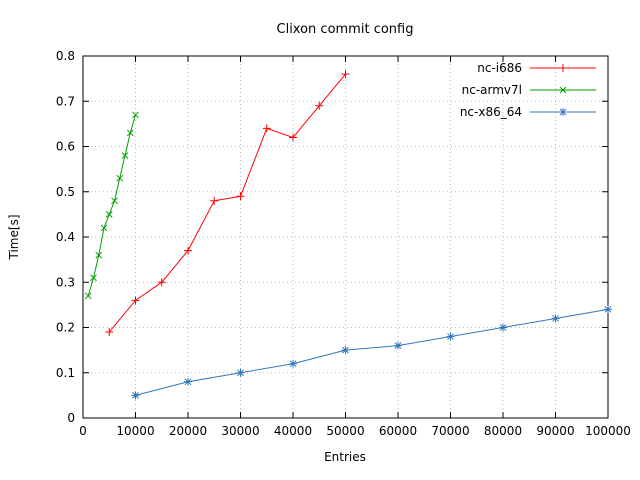  What do you see at coordinates (65, 328) in the screenshot?
I see `y-tick-label: 0.2` at bounding box center [65, 328].